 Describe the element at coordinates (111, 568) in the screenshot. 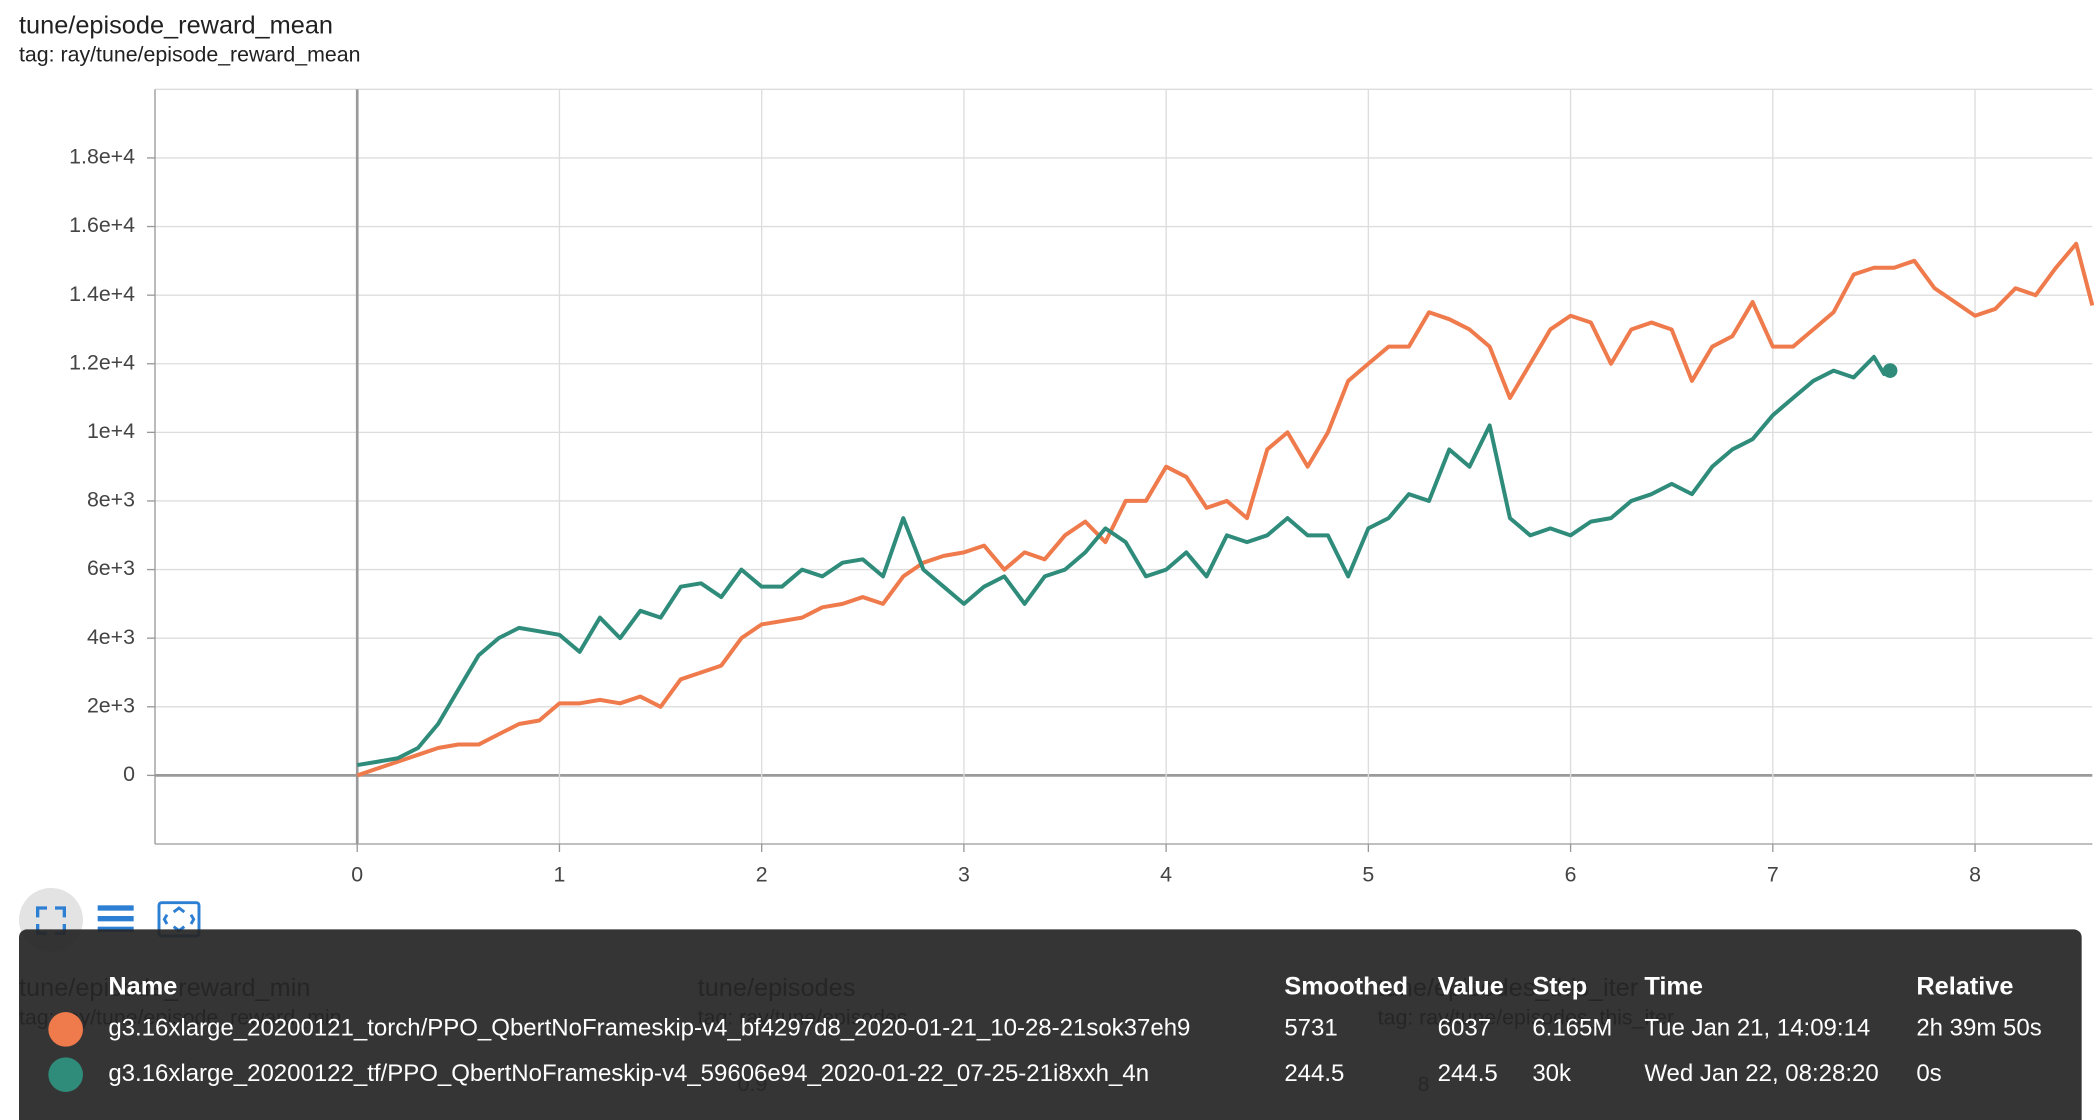

I see `y-tick-label: 6e+3` at that location.